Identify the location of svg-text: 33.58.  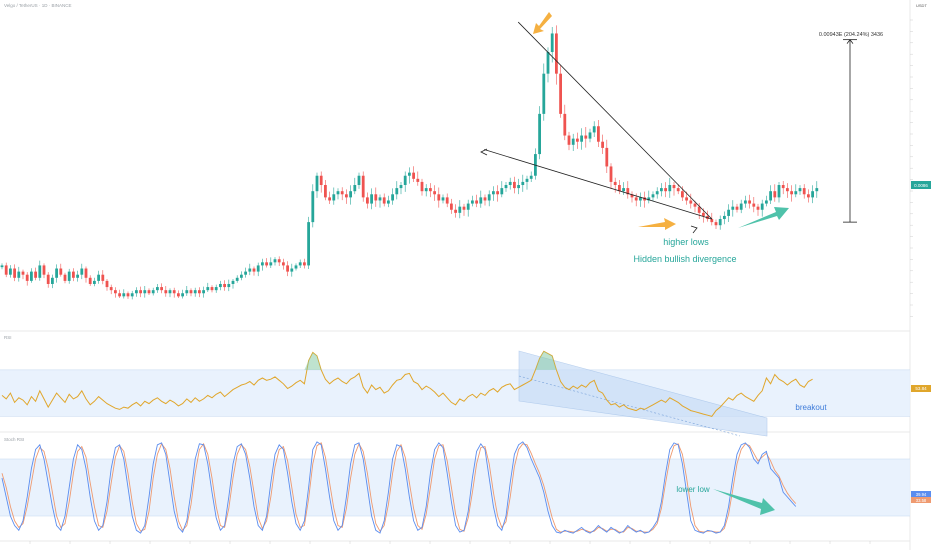
(921, 500).